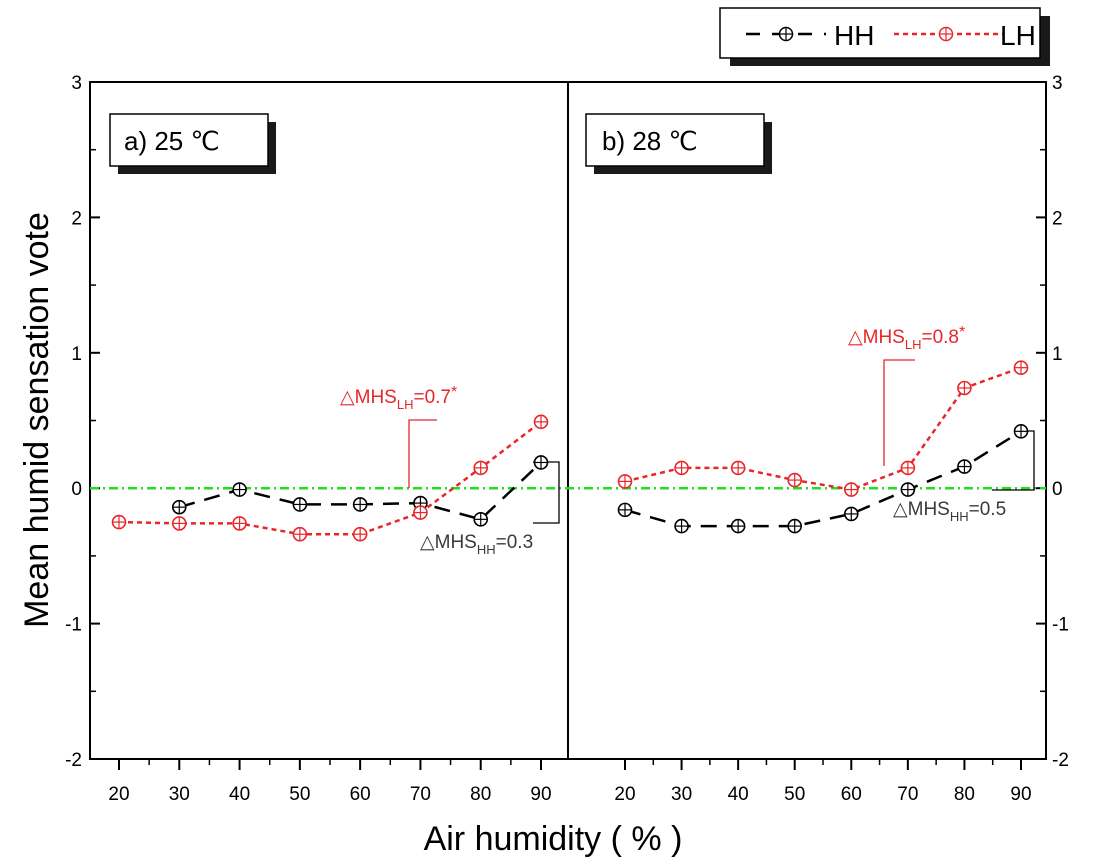 Image resolution: width=1093 pixels, height=861 pixels. What do you see at coordinates (1018, 35) in the screenshot?
I see `legend-lh-label: LH` at bounding box center [1018, 35].